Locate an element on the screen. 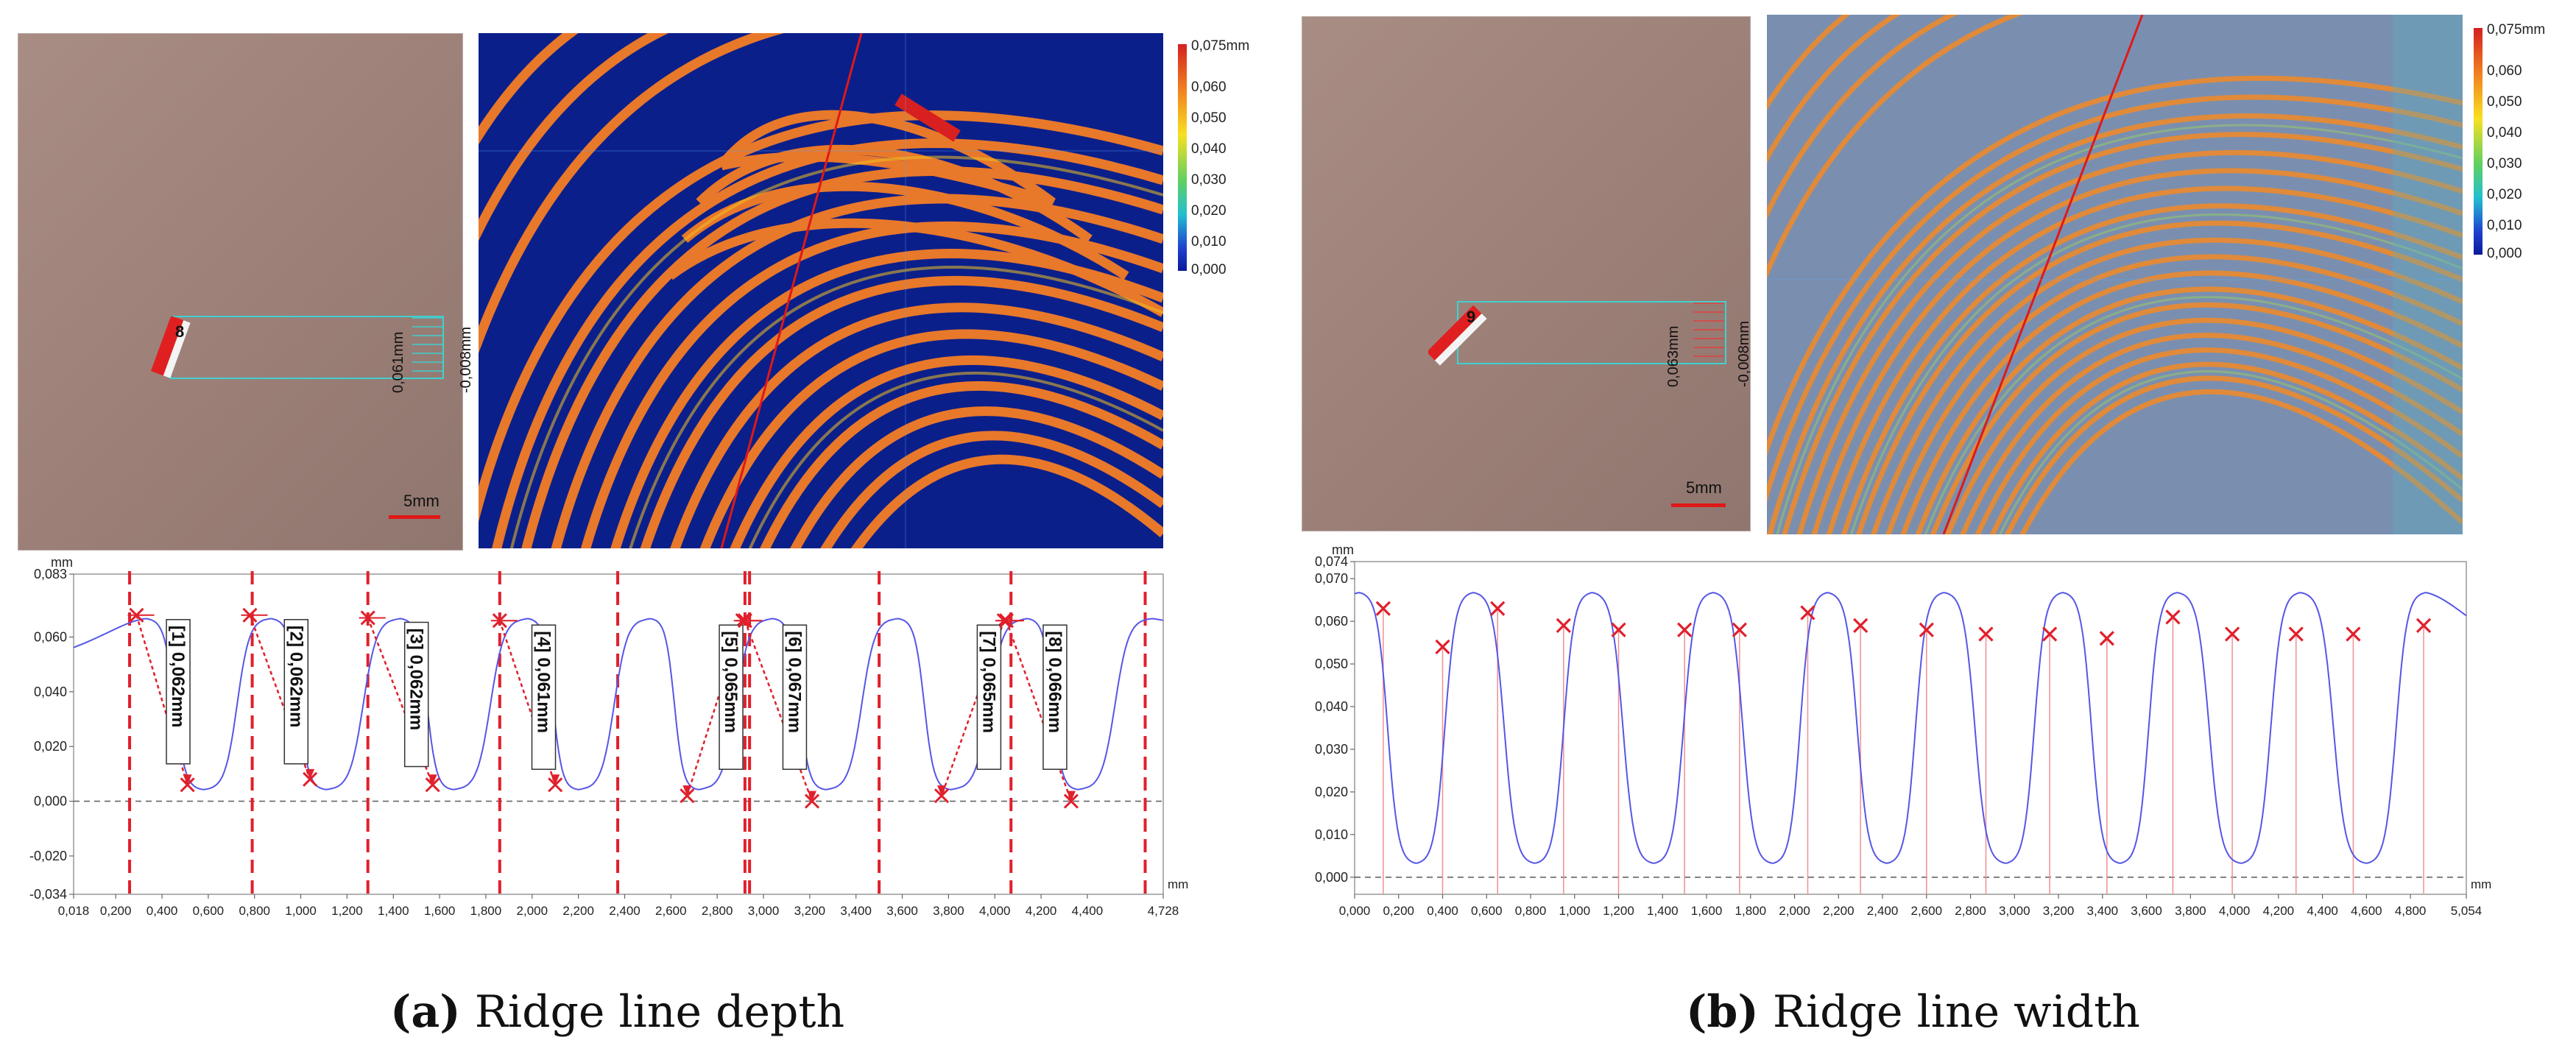  measure-label: [4] 0,061mm is located at coordinates (544, 682).